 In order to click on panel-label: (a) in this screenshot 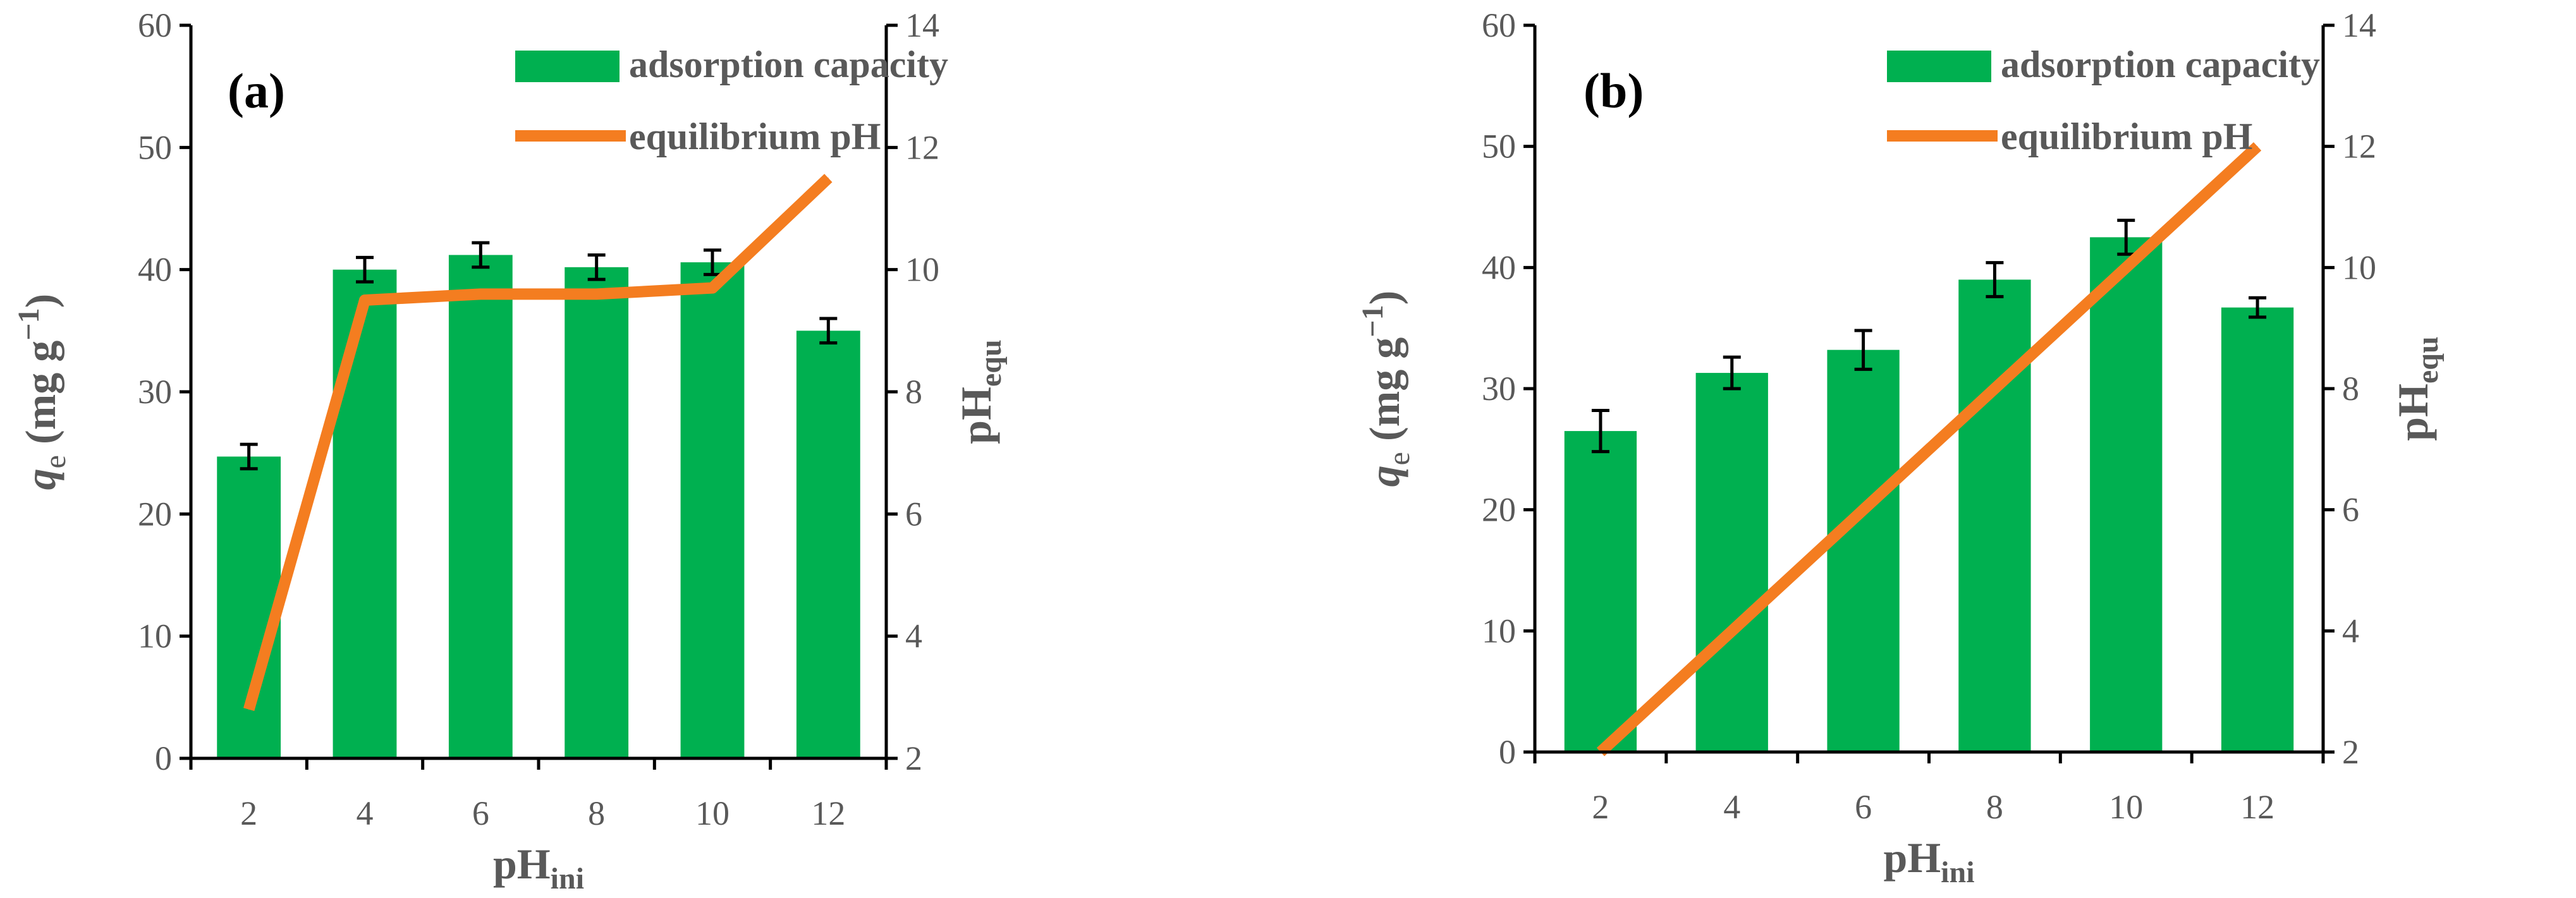, I will do `click(256, 90)`.